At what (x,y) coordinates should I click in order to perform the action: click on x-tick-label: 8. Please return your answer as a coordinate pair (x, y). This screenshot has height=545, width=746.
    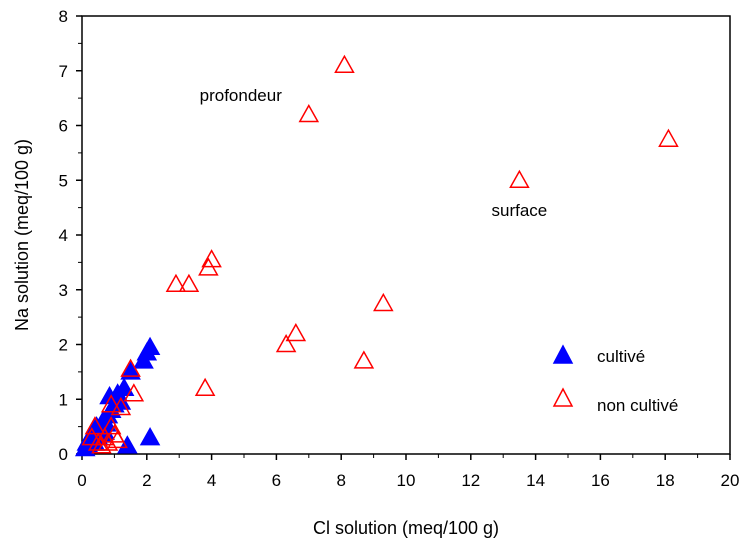
    Looking at the image, I should click on (340, 480).